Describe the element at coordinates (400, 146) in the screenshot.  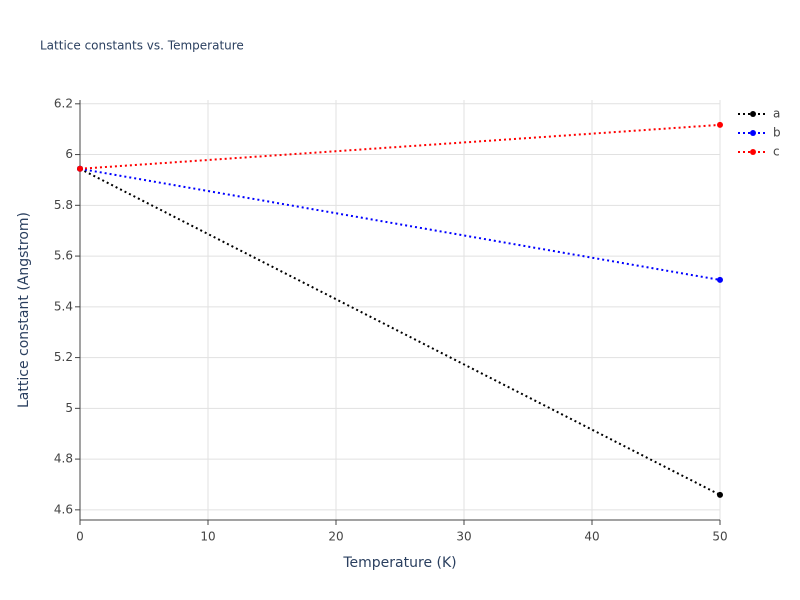
I see `series-line` at that location.